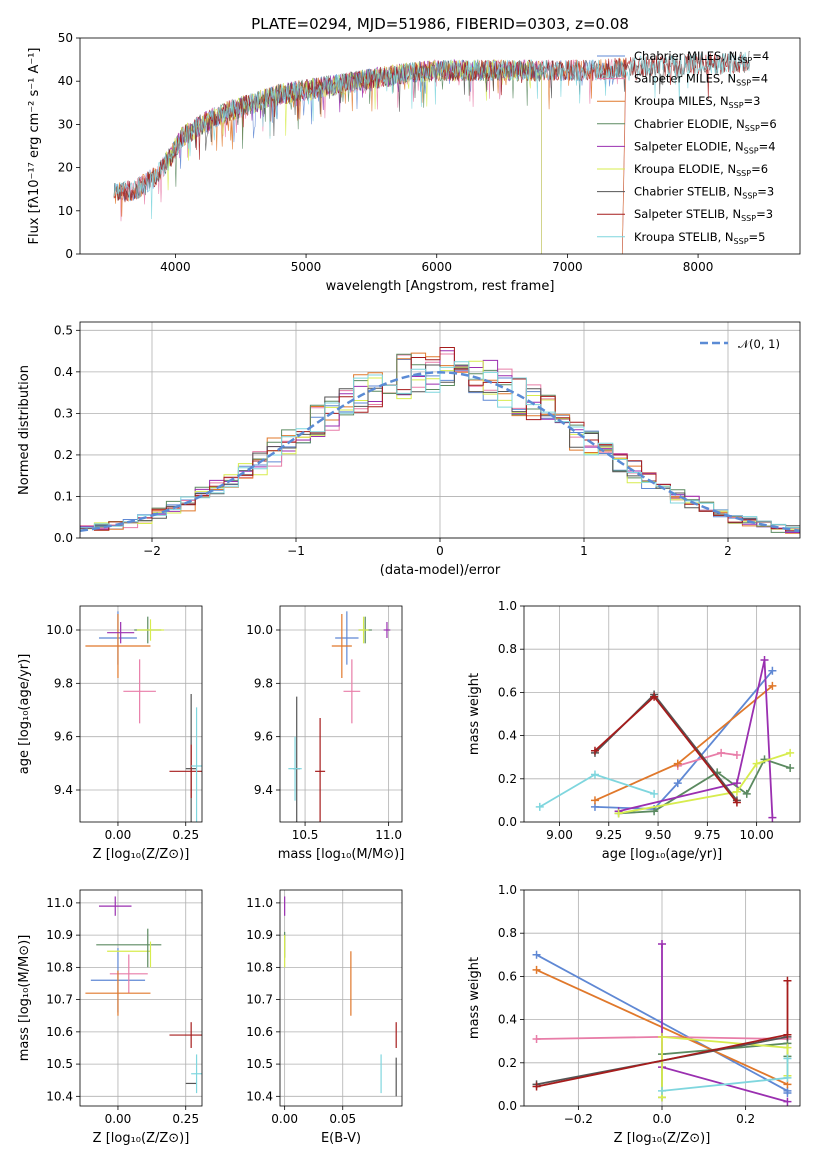 The width and height of the screenshot is (819, 1174). Describe the element at coordinates (559, 835) in the screenshot. I see `x-tick-label: 9.00` at that location.